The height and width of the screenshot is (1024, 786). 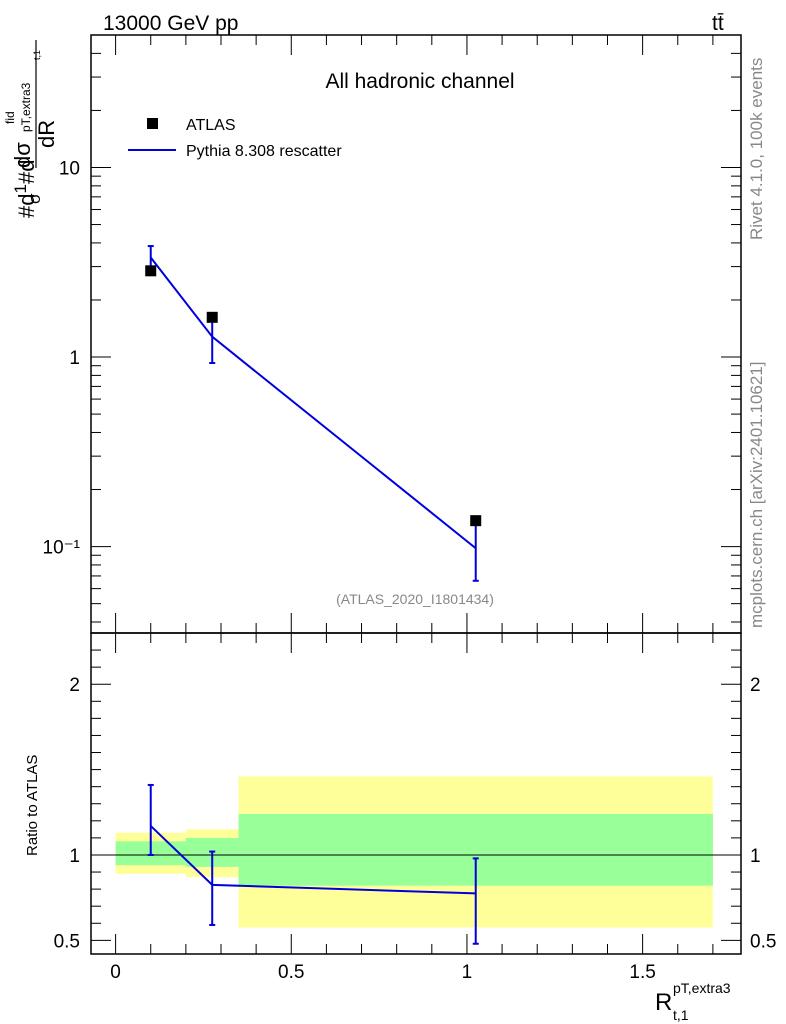 I want to click on analysis-id: (ATLAS_2020_I1801434), so click(x=415, y=599).